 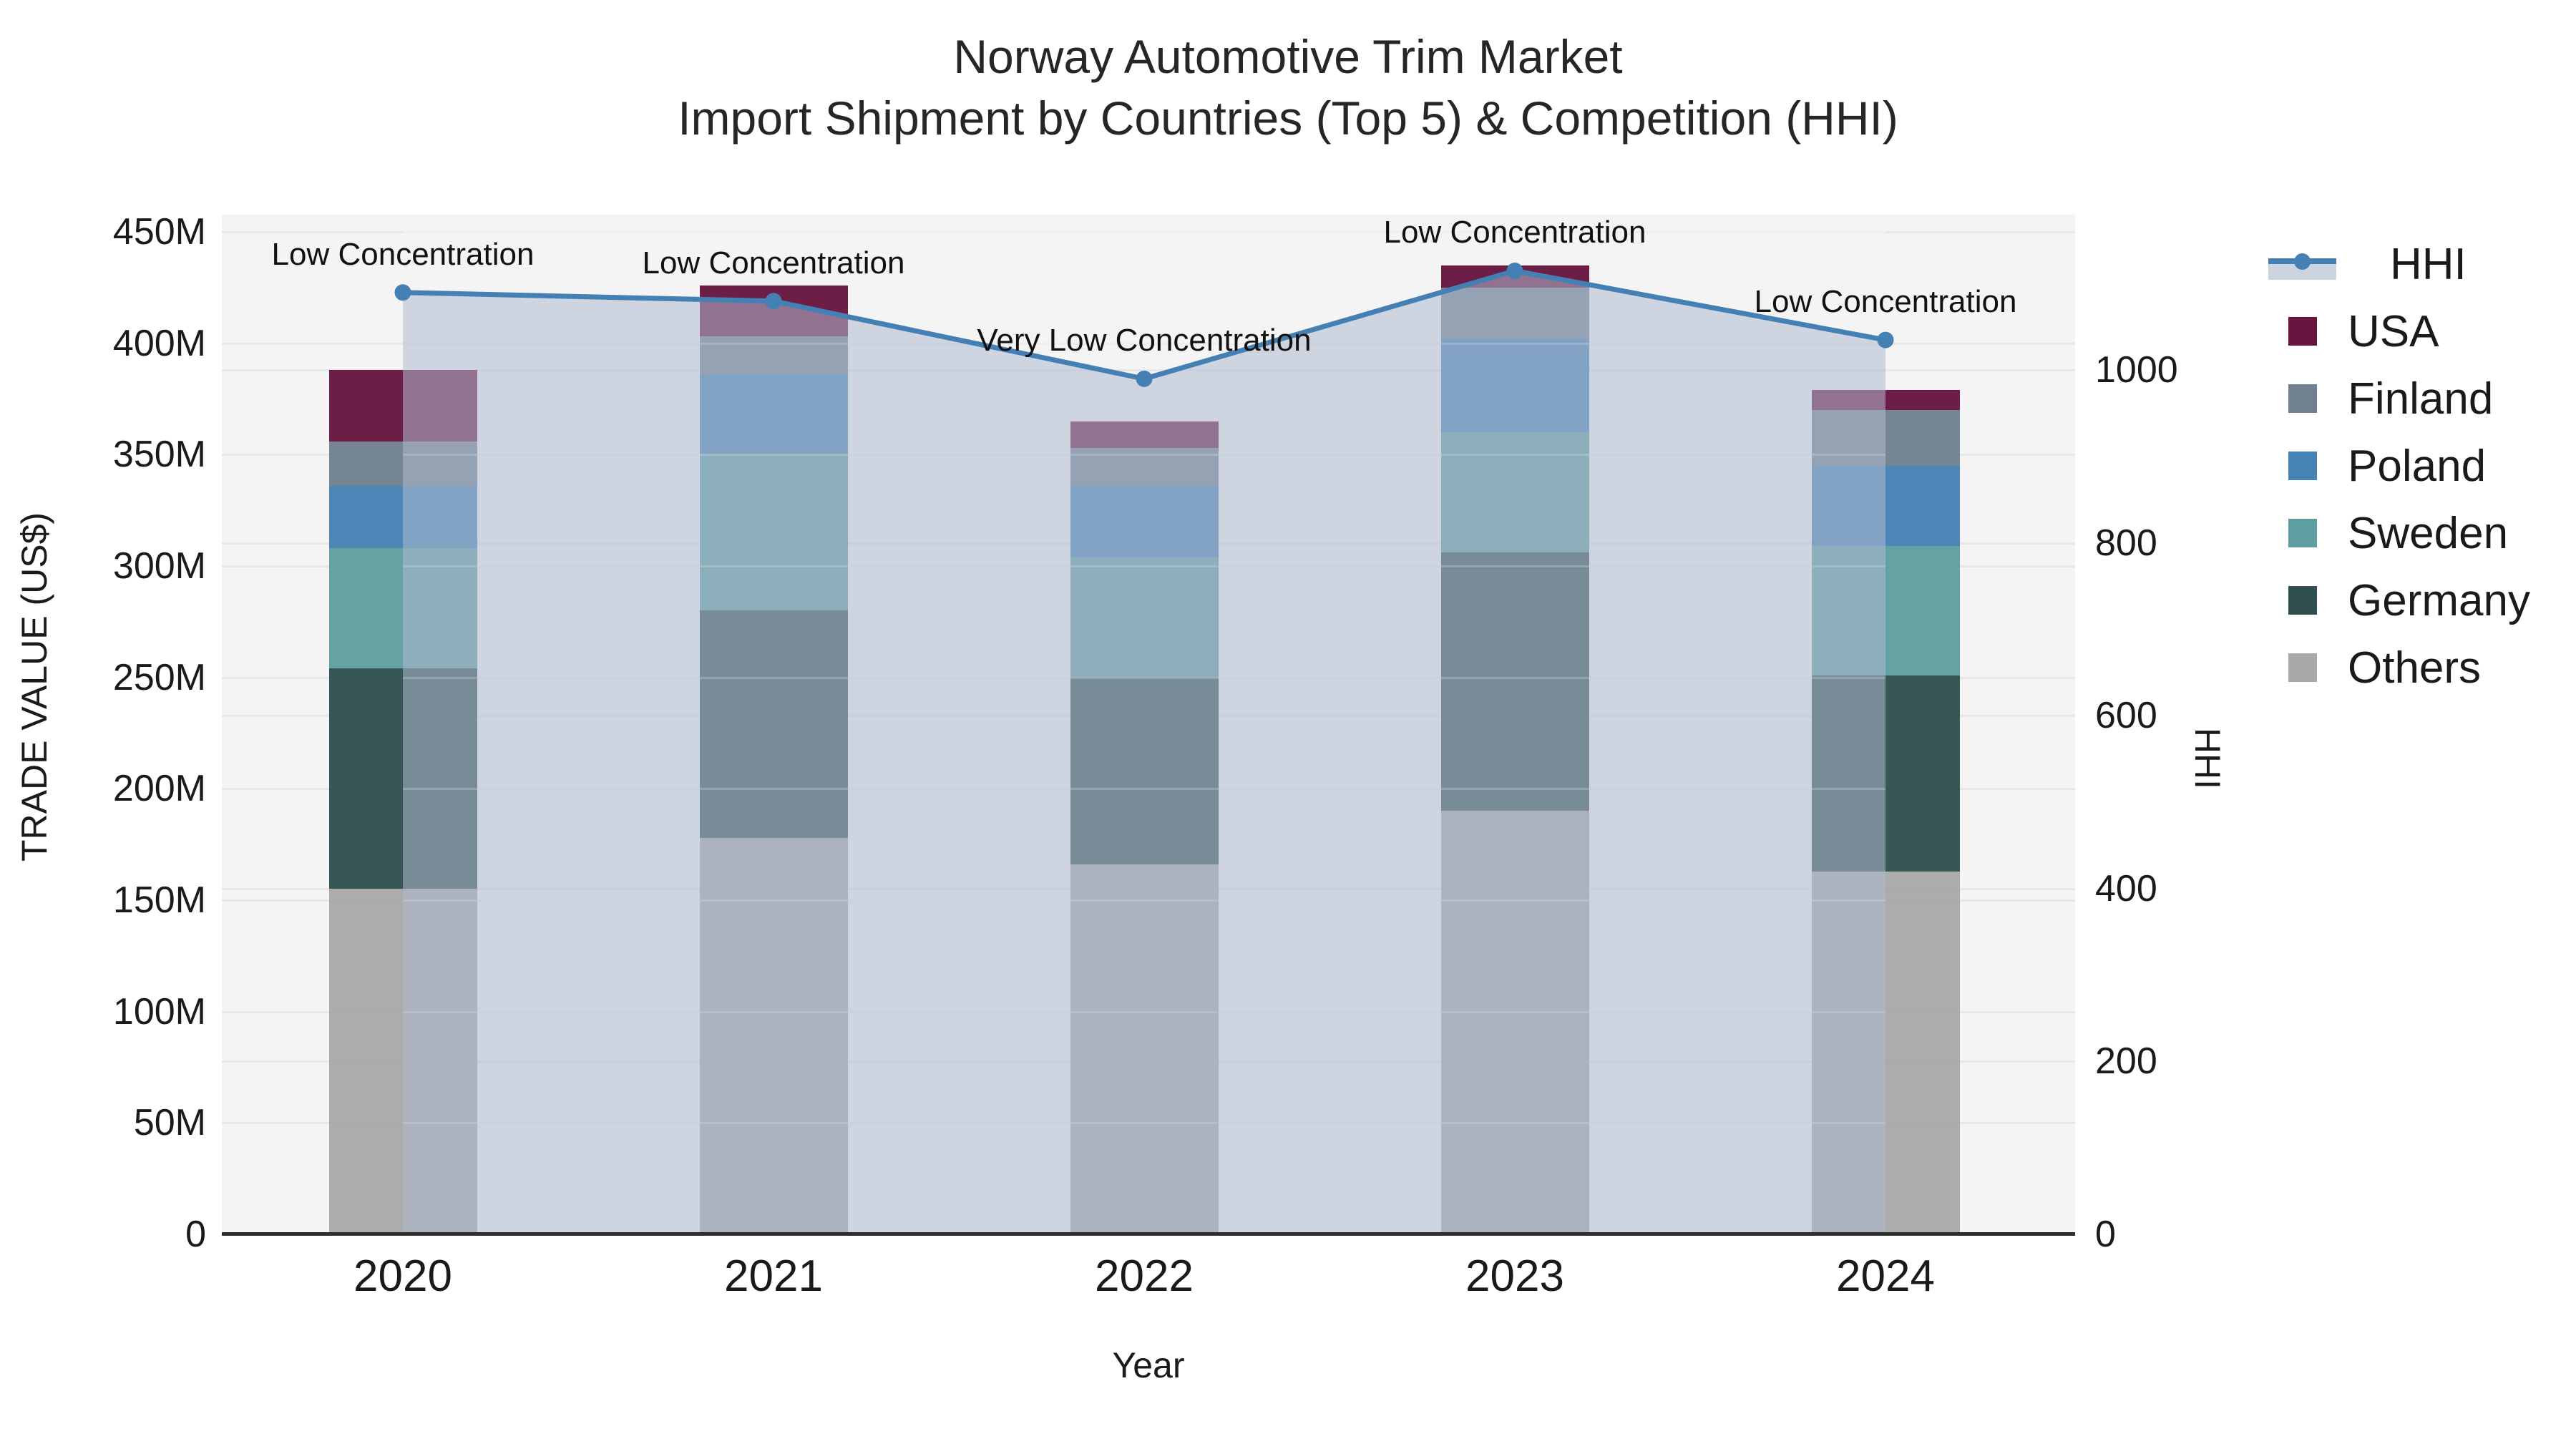 I want to click on left-tick-350M: 350M, so click(x=159, y=455).